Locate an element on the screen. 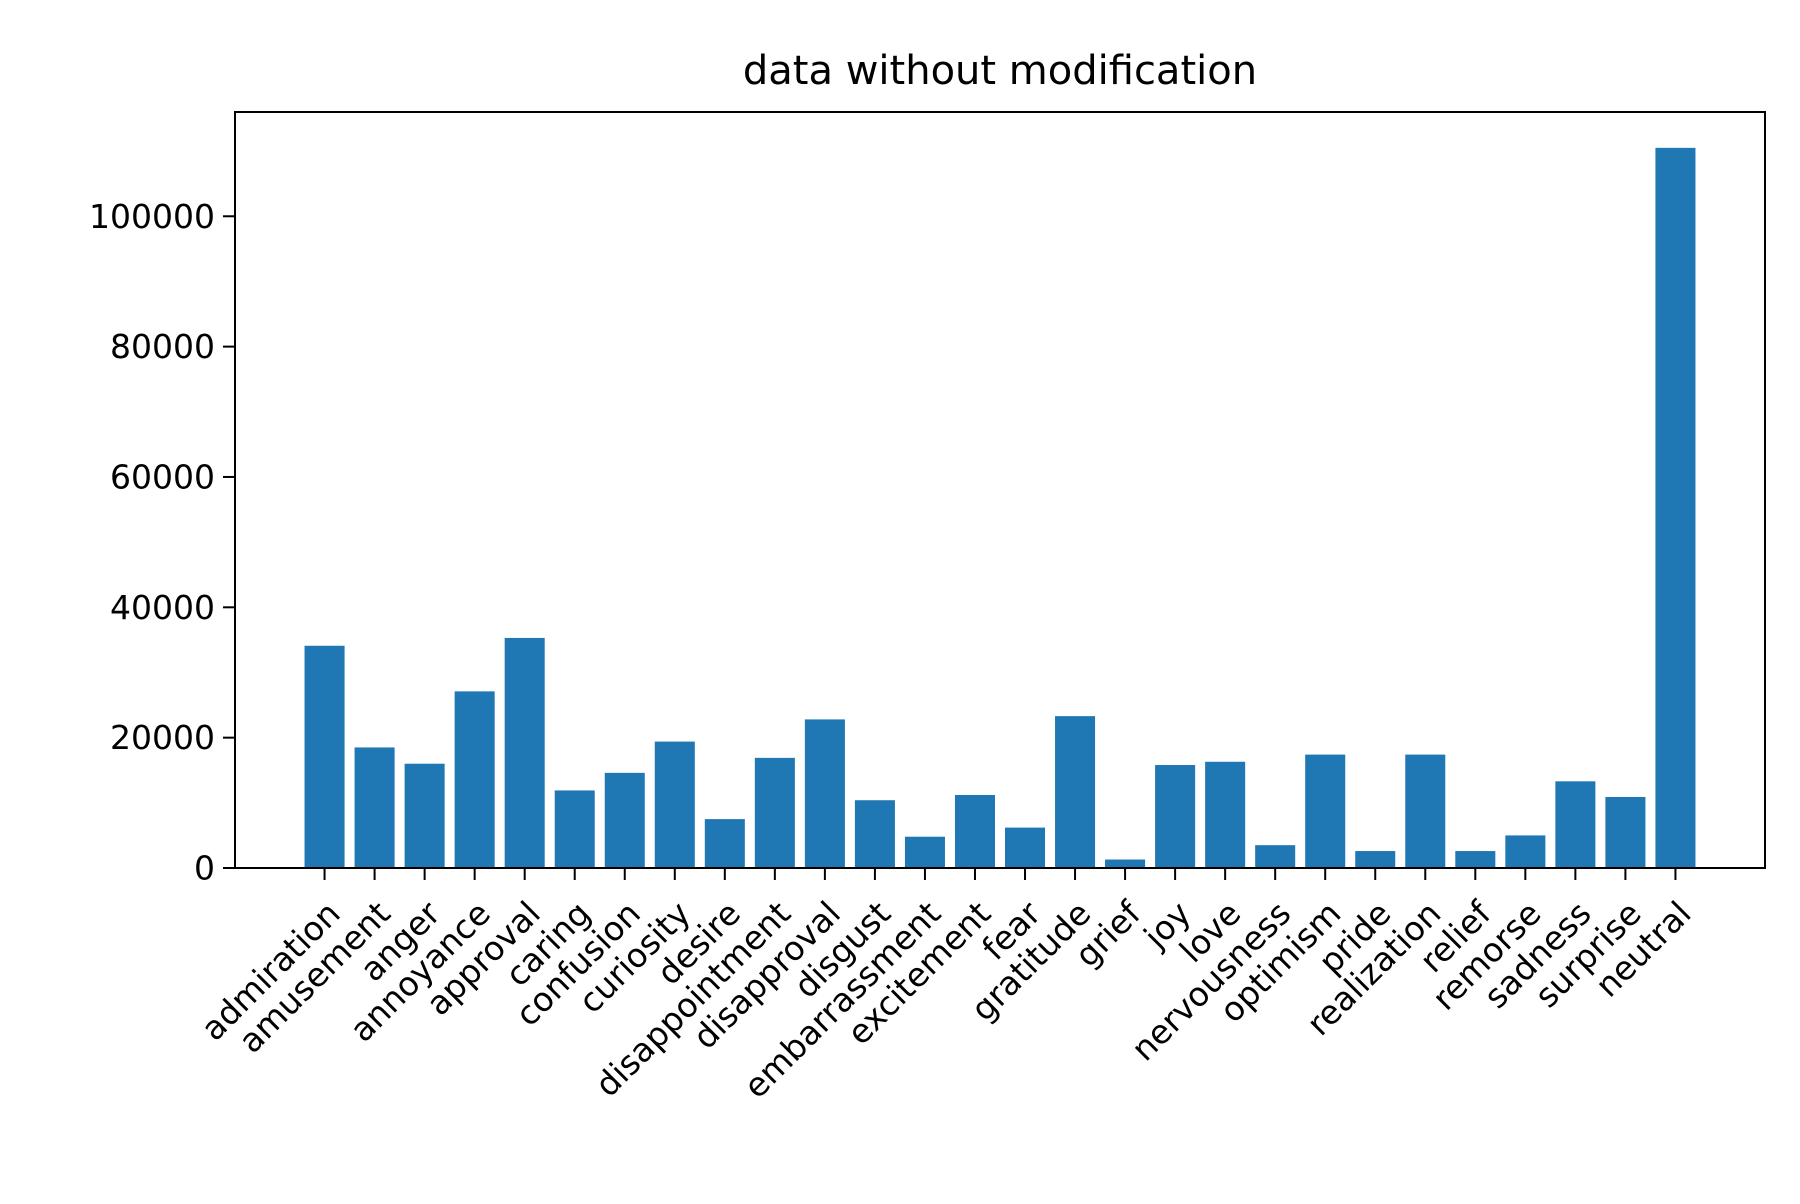  bar-love is located at coordinates (1225, 814).